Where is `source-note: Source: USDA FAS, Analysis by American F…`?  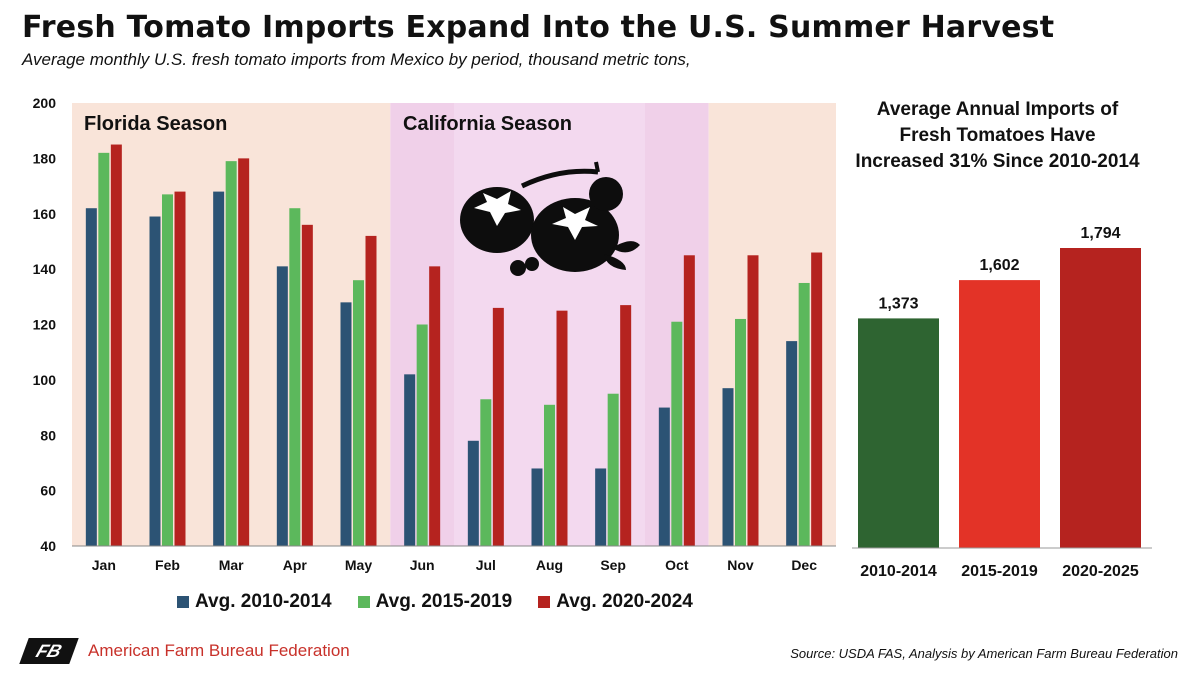
source-note: Source: USDA FAS, Analysis by American F… is located at coordinates (984, 653).